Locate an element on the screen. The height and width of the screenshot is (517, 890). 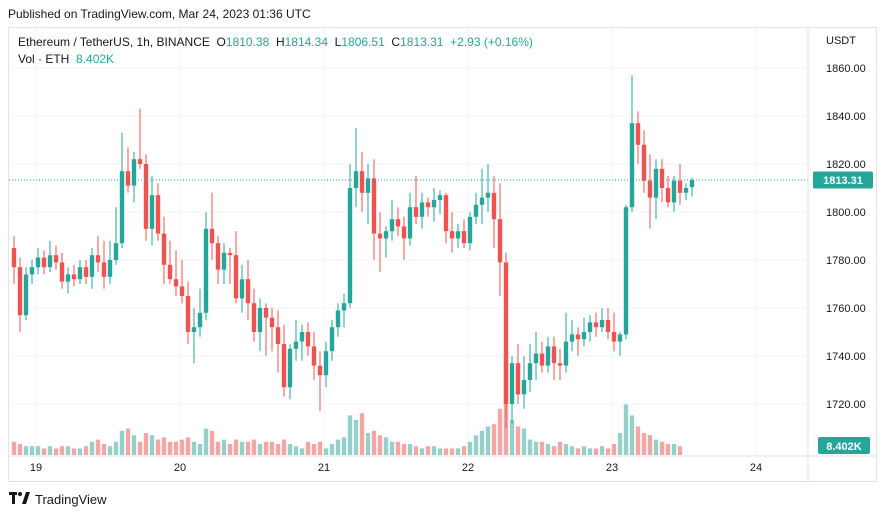
footer-brand: TradingView is located at coordinates (58, 499).